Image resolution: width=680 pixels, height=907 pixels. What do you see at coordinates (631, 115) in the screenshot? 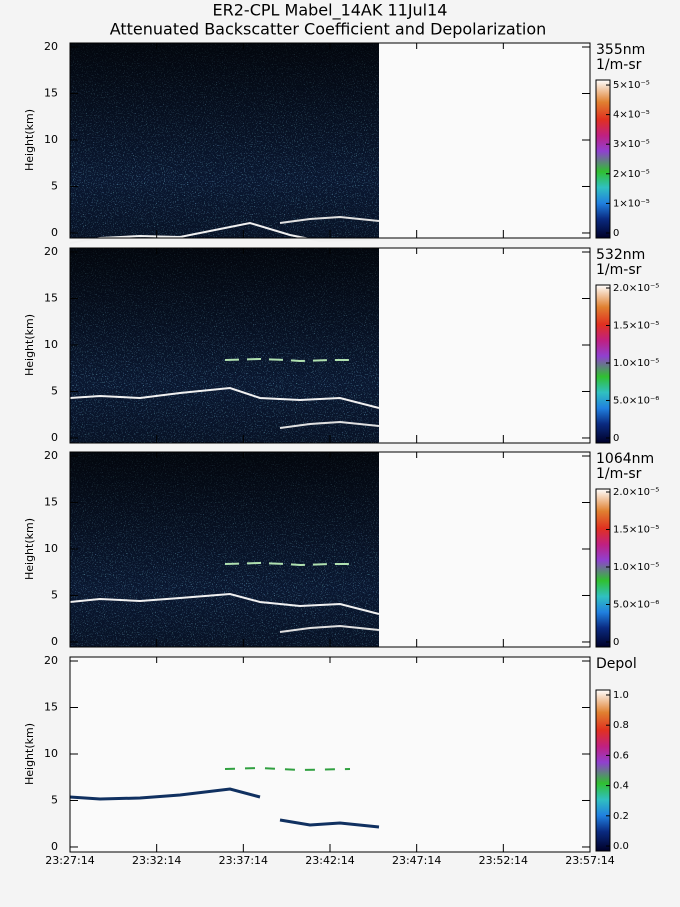
I see `colorbar-tick-label: 4×10⁻⁵` at bounding box center [631, 115].